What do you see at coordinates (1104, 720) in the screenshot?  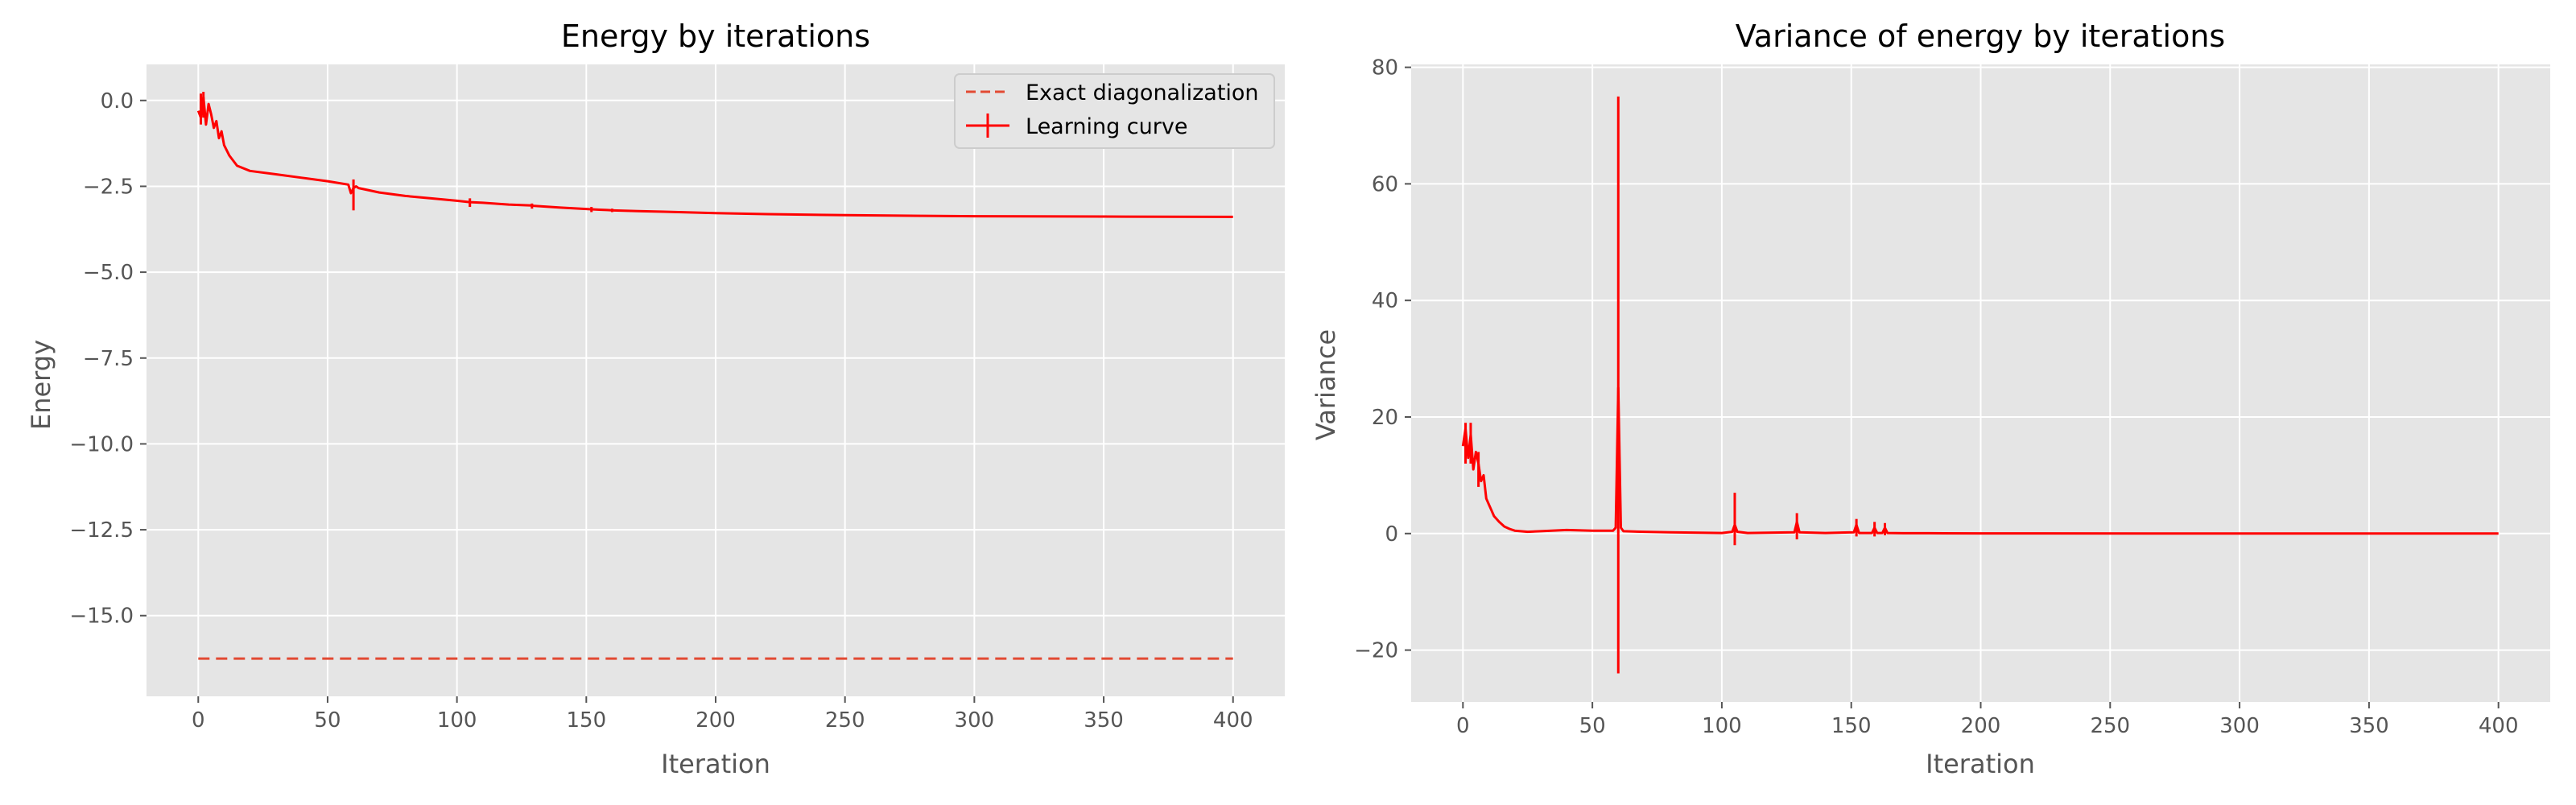 I see `energy-x-tick-label: 350` at bounding box center [1104, 720].